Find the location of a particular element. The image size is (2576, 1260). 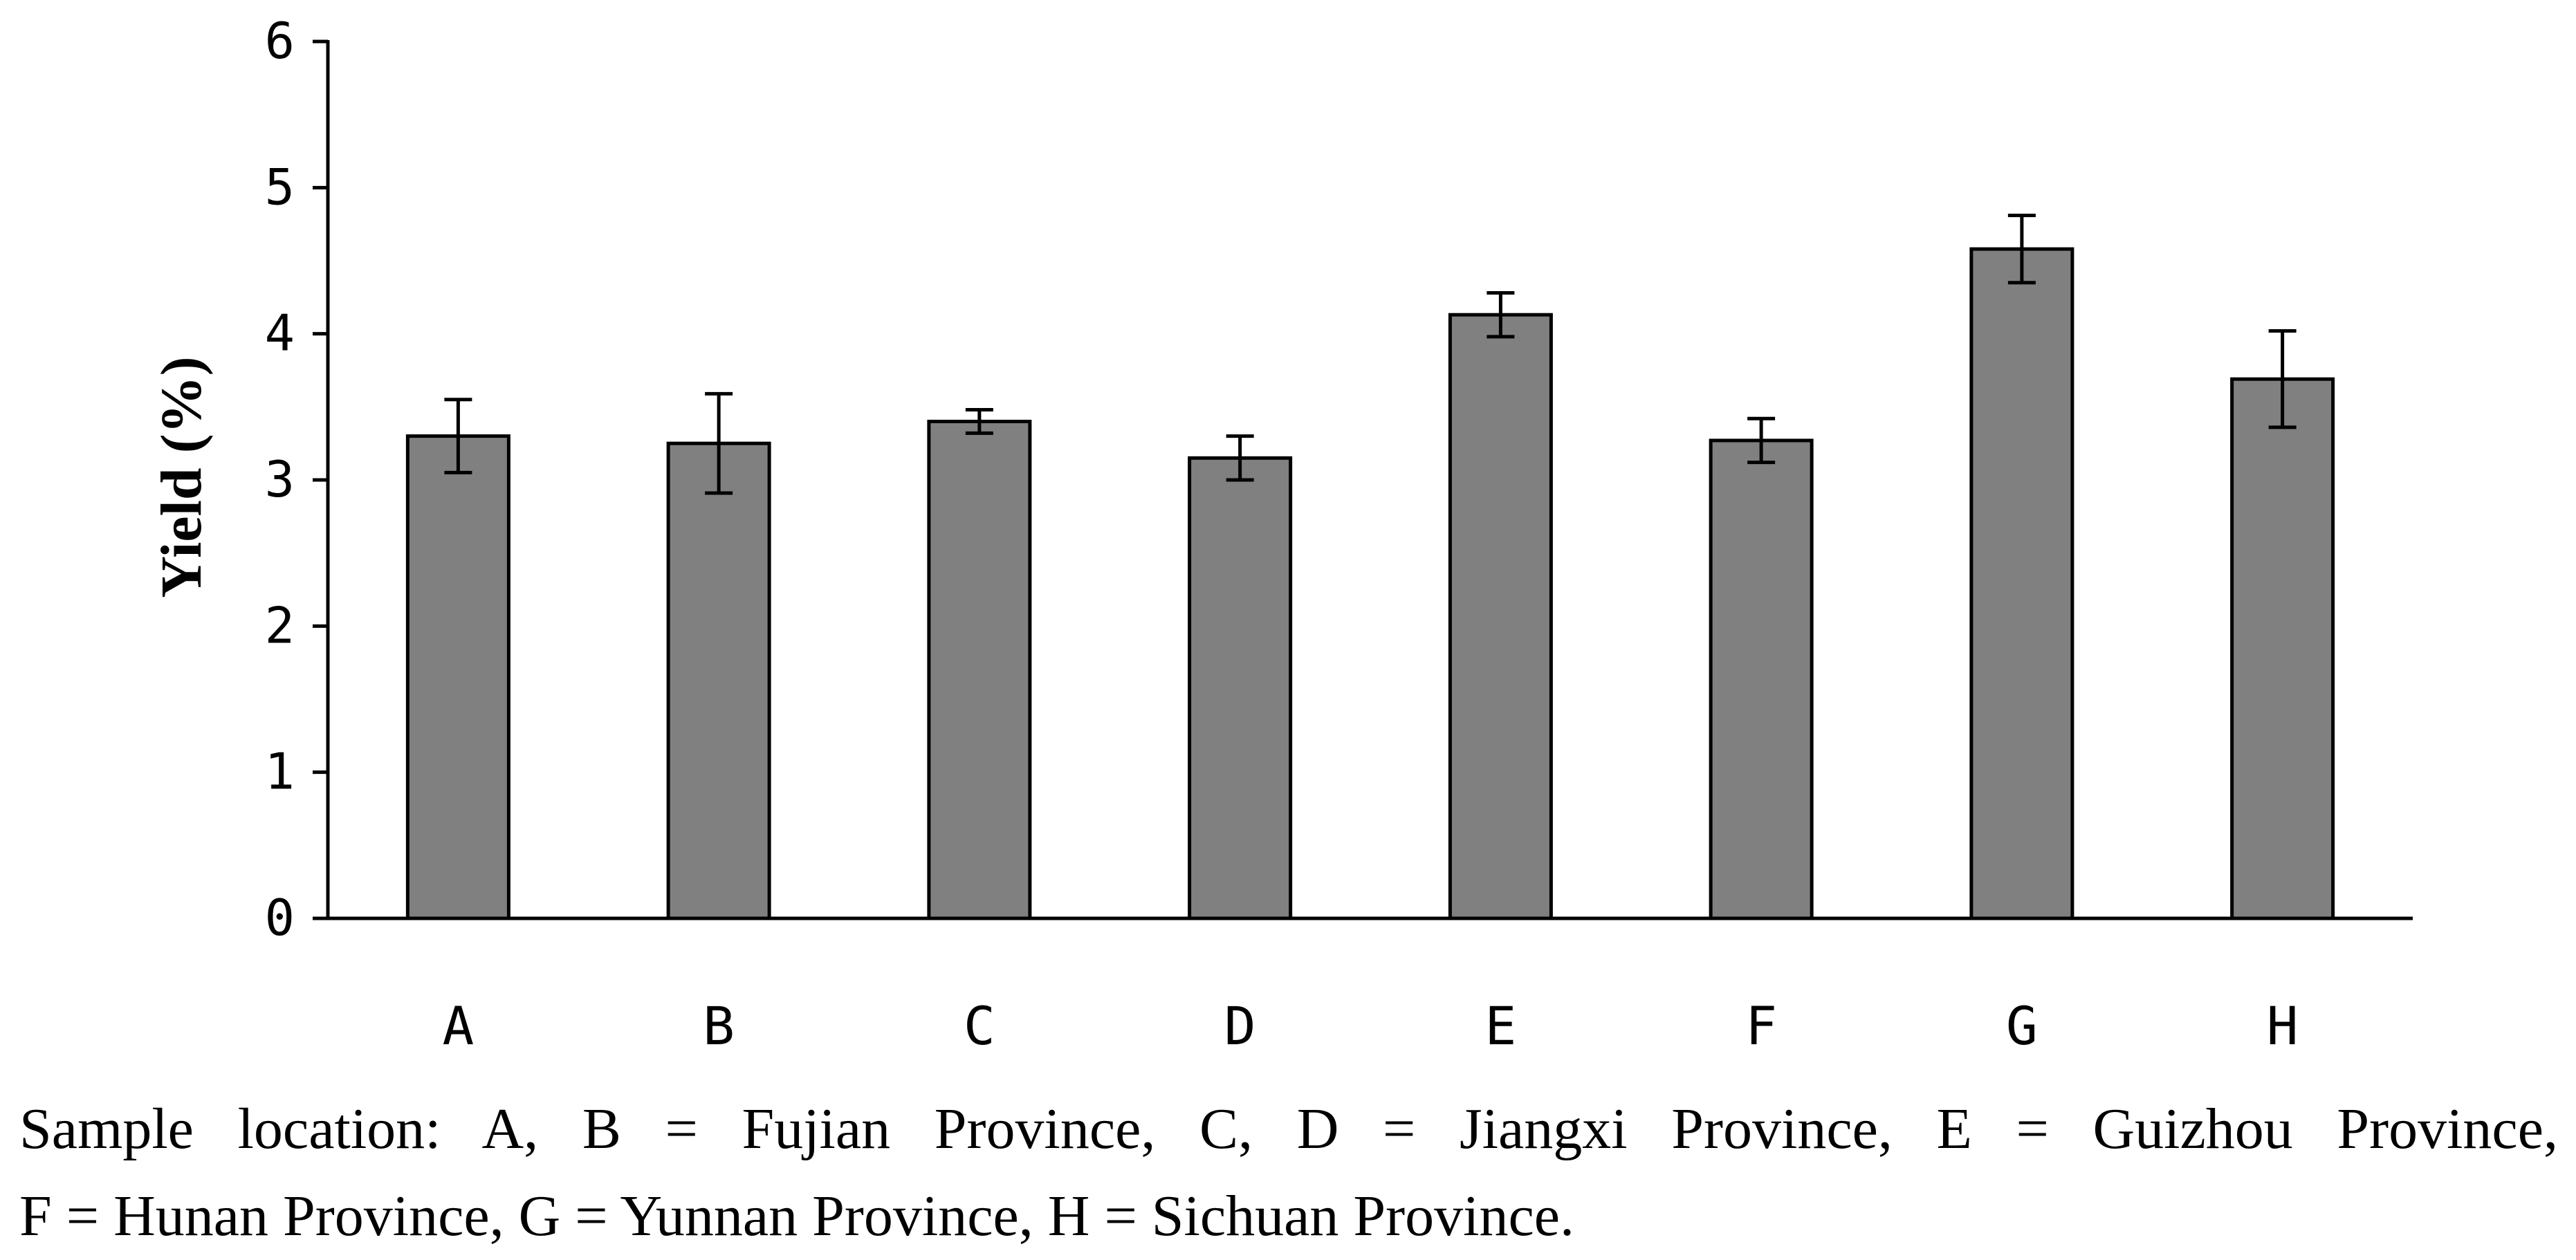

y-axis-label: Yield (%) is located at coordinates (181, 476).